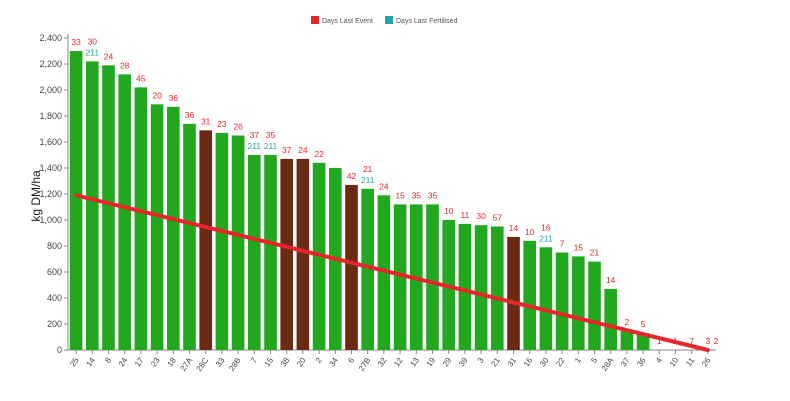  What do you see at coordinates (641, 362) in the screenshot?
I see `x-tick-label: 36` at bounding box center [641, 362].